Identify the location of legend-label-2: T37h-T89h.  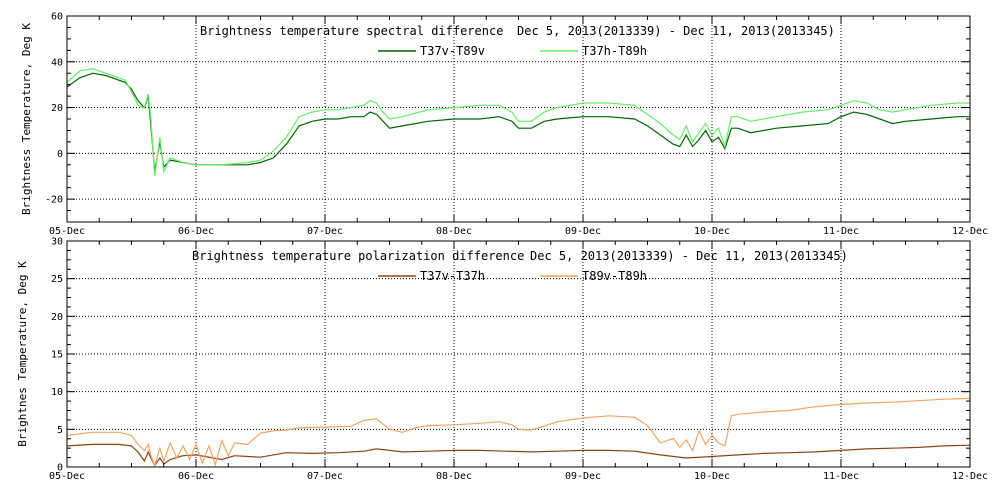
(614, 51).